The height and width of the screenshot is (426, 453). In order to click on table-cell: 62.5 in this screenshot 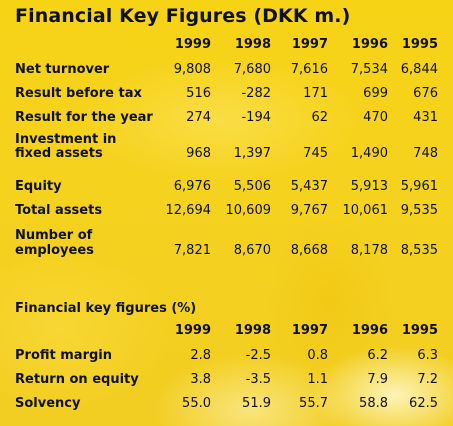, I will do `click(423, 403)`.